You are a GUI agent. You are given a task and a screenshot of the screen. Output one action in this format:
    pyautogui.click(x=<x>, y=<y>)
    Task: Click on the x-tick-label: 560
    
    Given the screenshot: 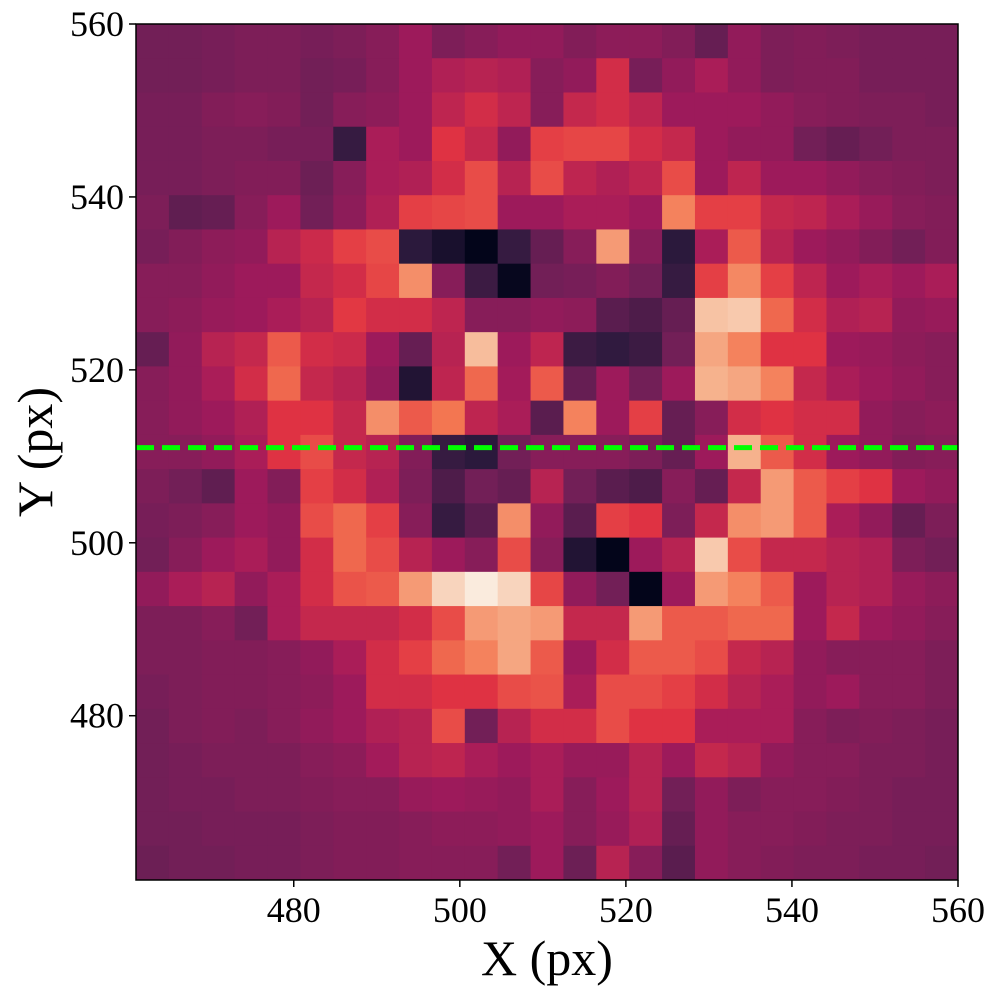 What is the action you would take?
    pyautogui.click(x=958, y=910)
    